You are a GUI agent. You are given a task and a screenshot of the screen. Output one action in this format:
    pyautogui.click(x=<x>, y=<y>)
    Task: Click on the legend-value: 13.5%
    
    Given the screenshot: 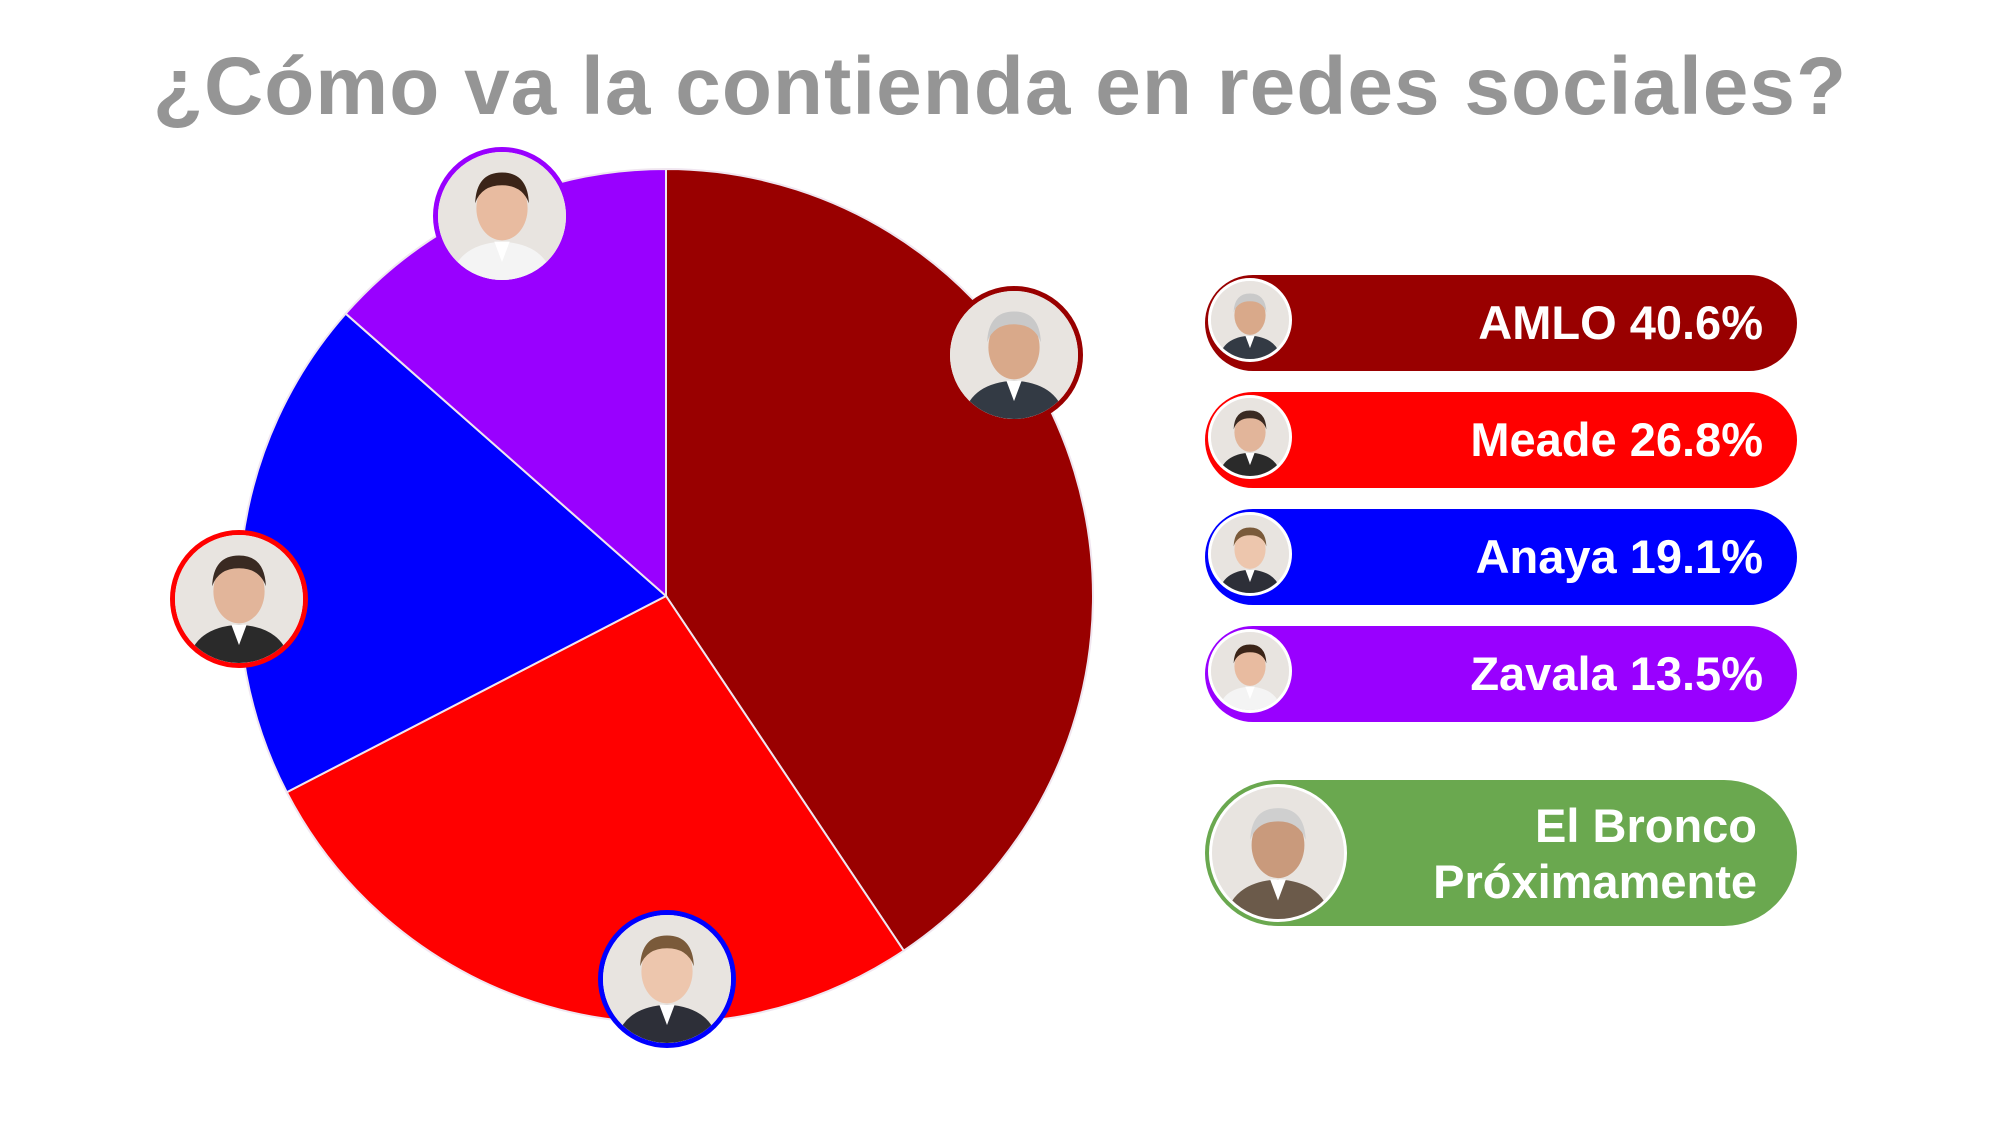 What is the action you would take?
    pyautogui.click(x=1696, y=673)
    